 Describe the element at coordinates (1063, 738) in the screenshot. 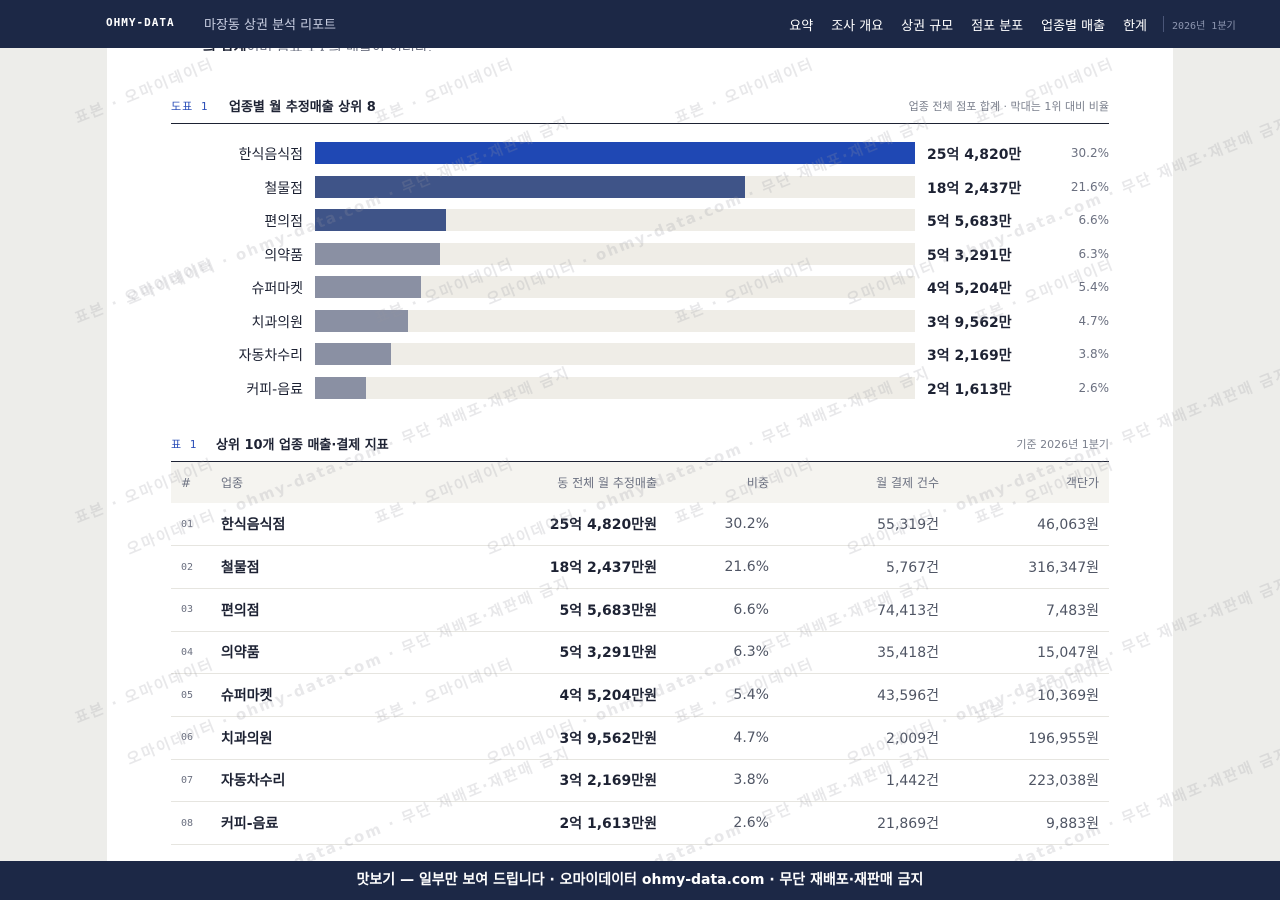

I see `row-avg-ticket: 196,955원` at that location.